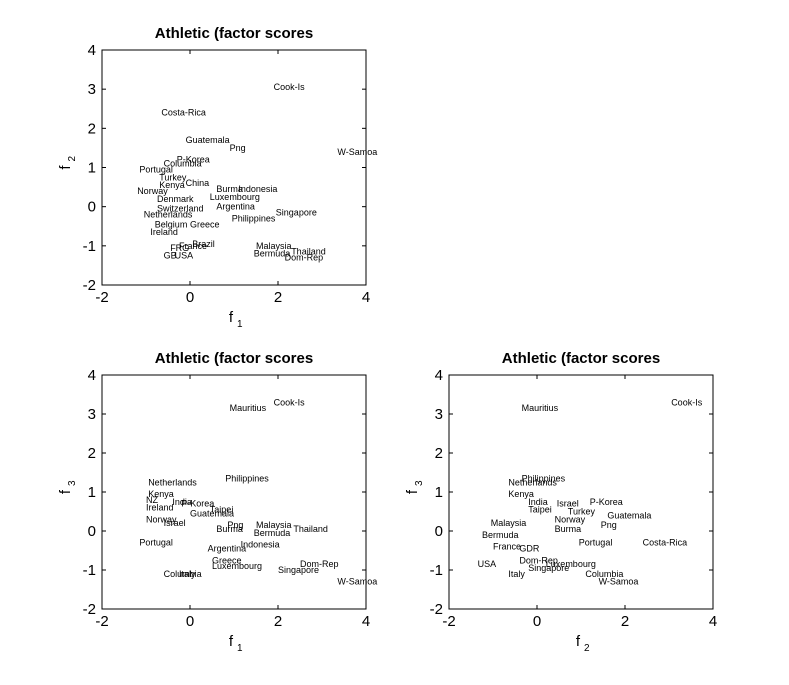 This screenshot has height=685, width=789. I want to click on plot-area-frame, so click(581, 492).